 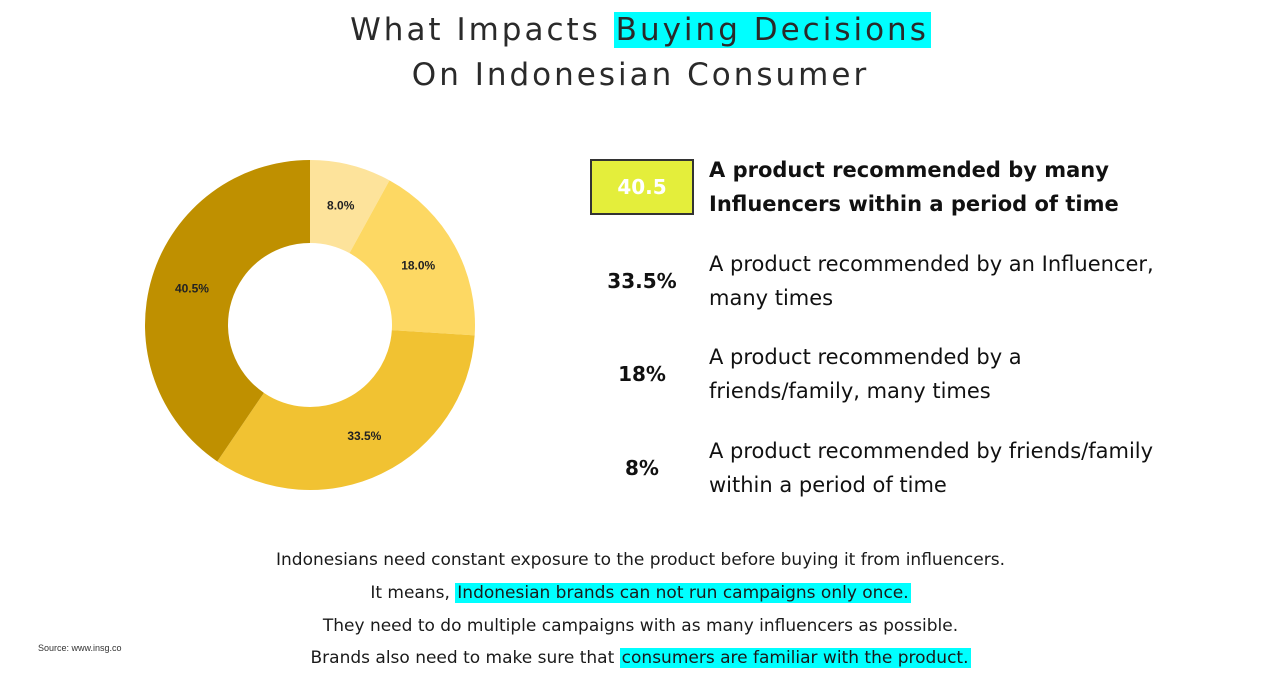 I want to click on footer-line-2-prefix: It means,, so click(x=413, y=593).